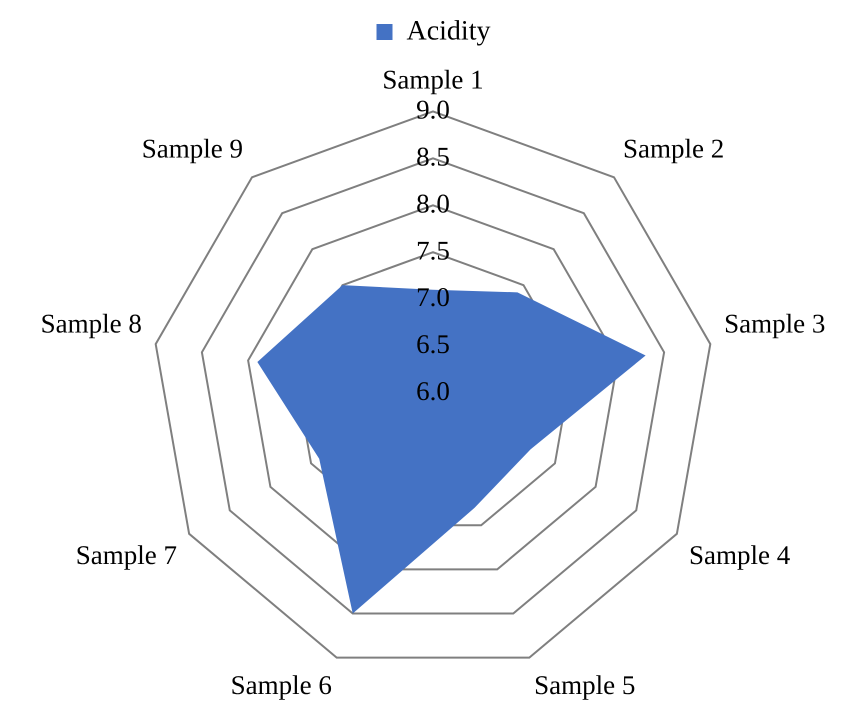  Describe the element at coordinates (433, 109) in the screenshot. I see `y-tick-label: 9.0` at that location.